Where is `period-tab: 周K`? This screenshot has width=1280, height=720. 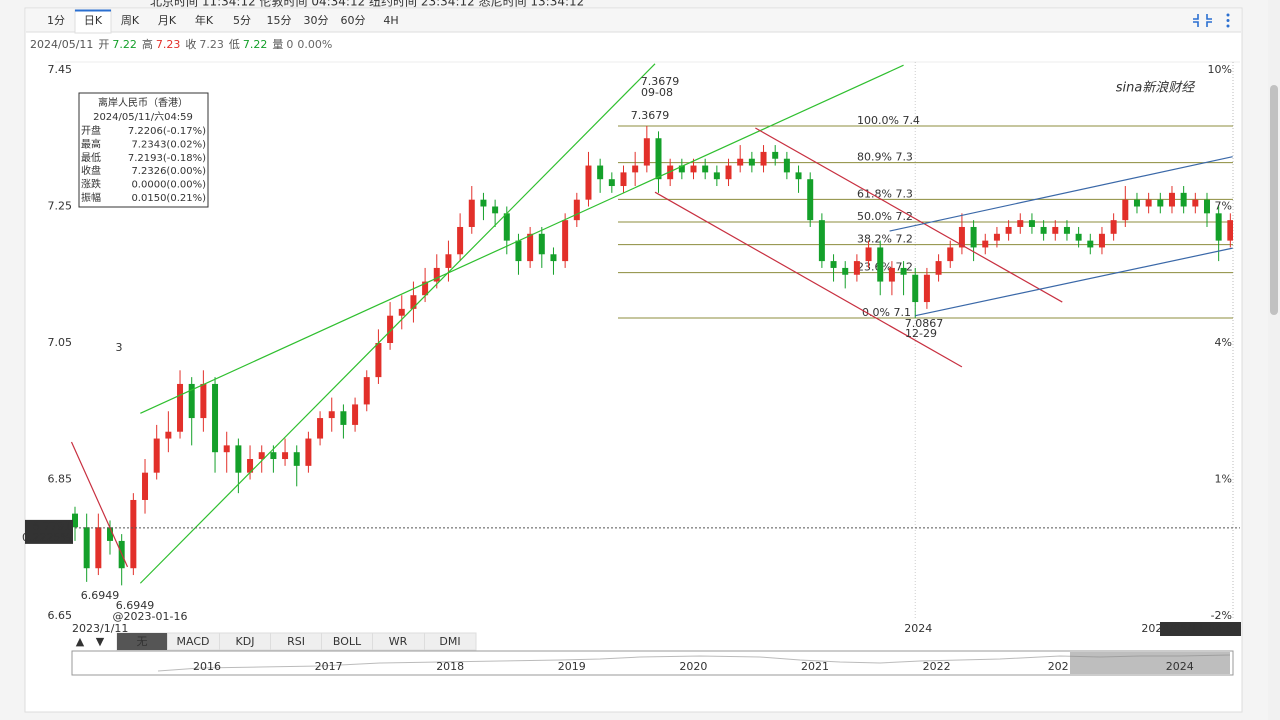
period-tab: 周K is located at coordinates (130, 20).